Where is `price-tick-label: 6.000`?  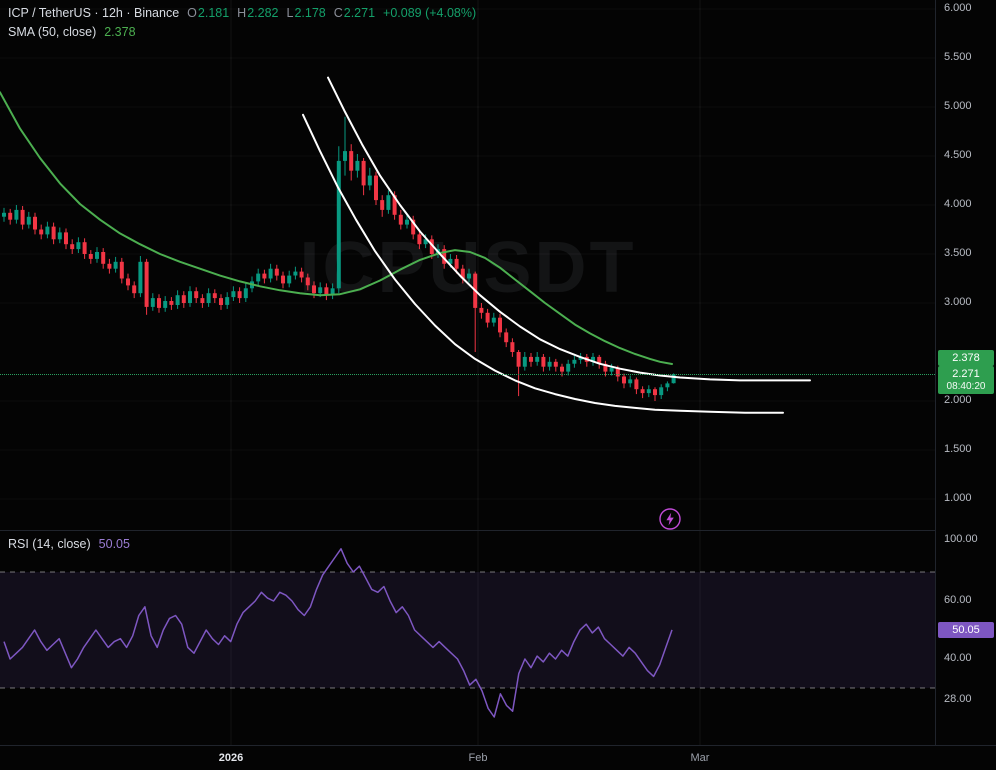 price-tick-label: 6.000 is located at coordinates (958, 8).